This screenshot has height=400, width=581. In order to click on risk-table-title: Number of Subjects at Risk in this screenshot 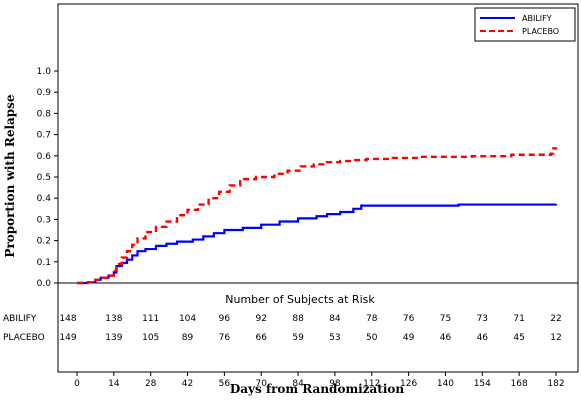, I will do `click(300, 299)`.